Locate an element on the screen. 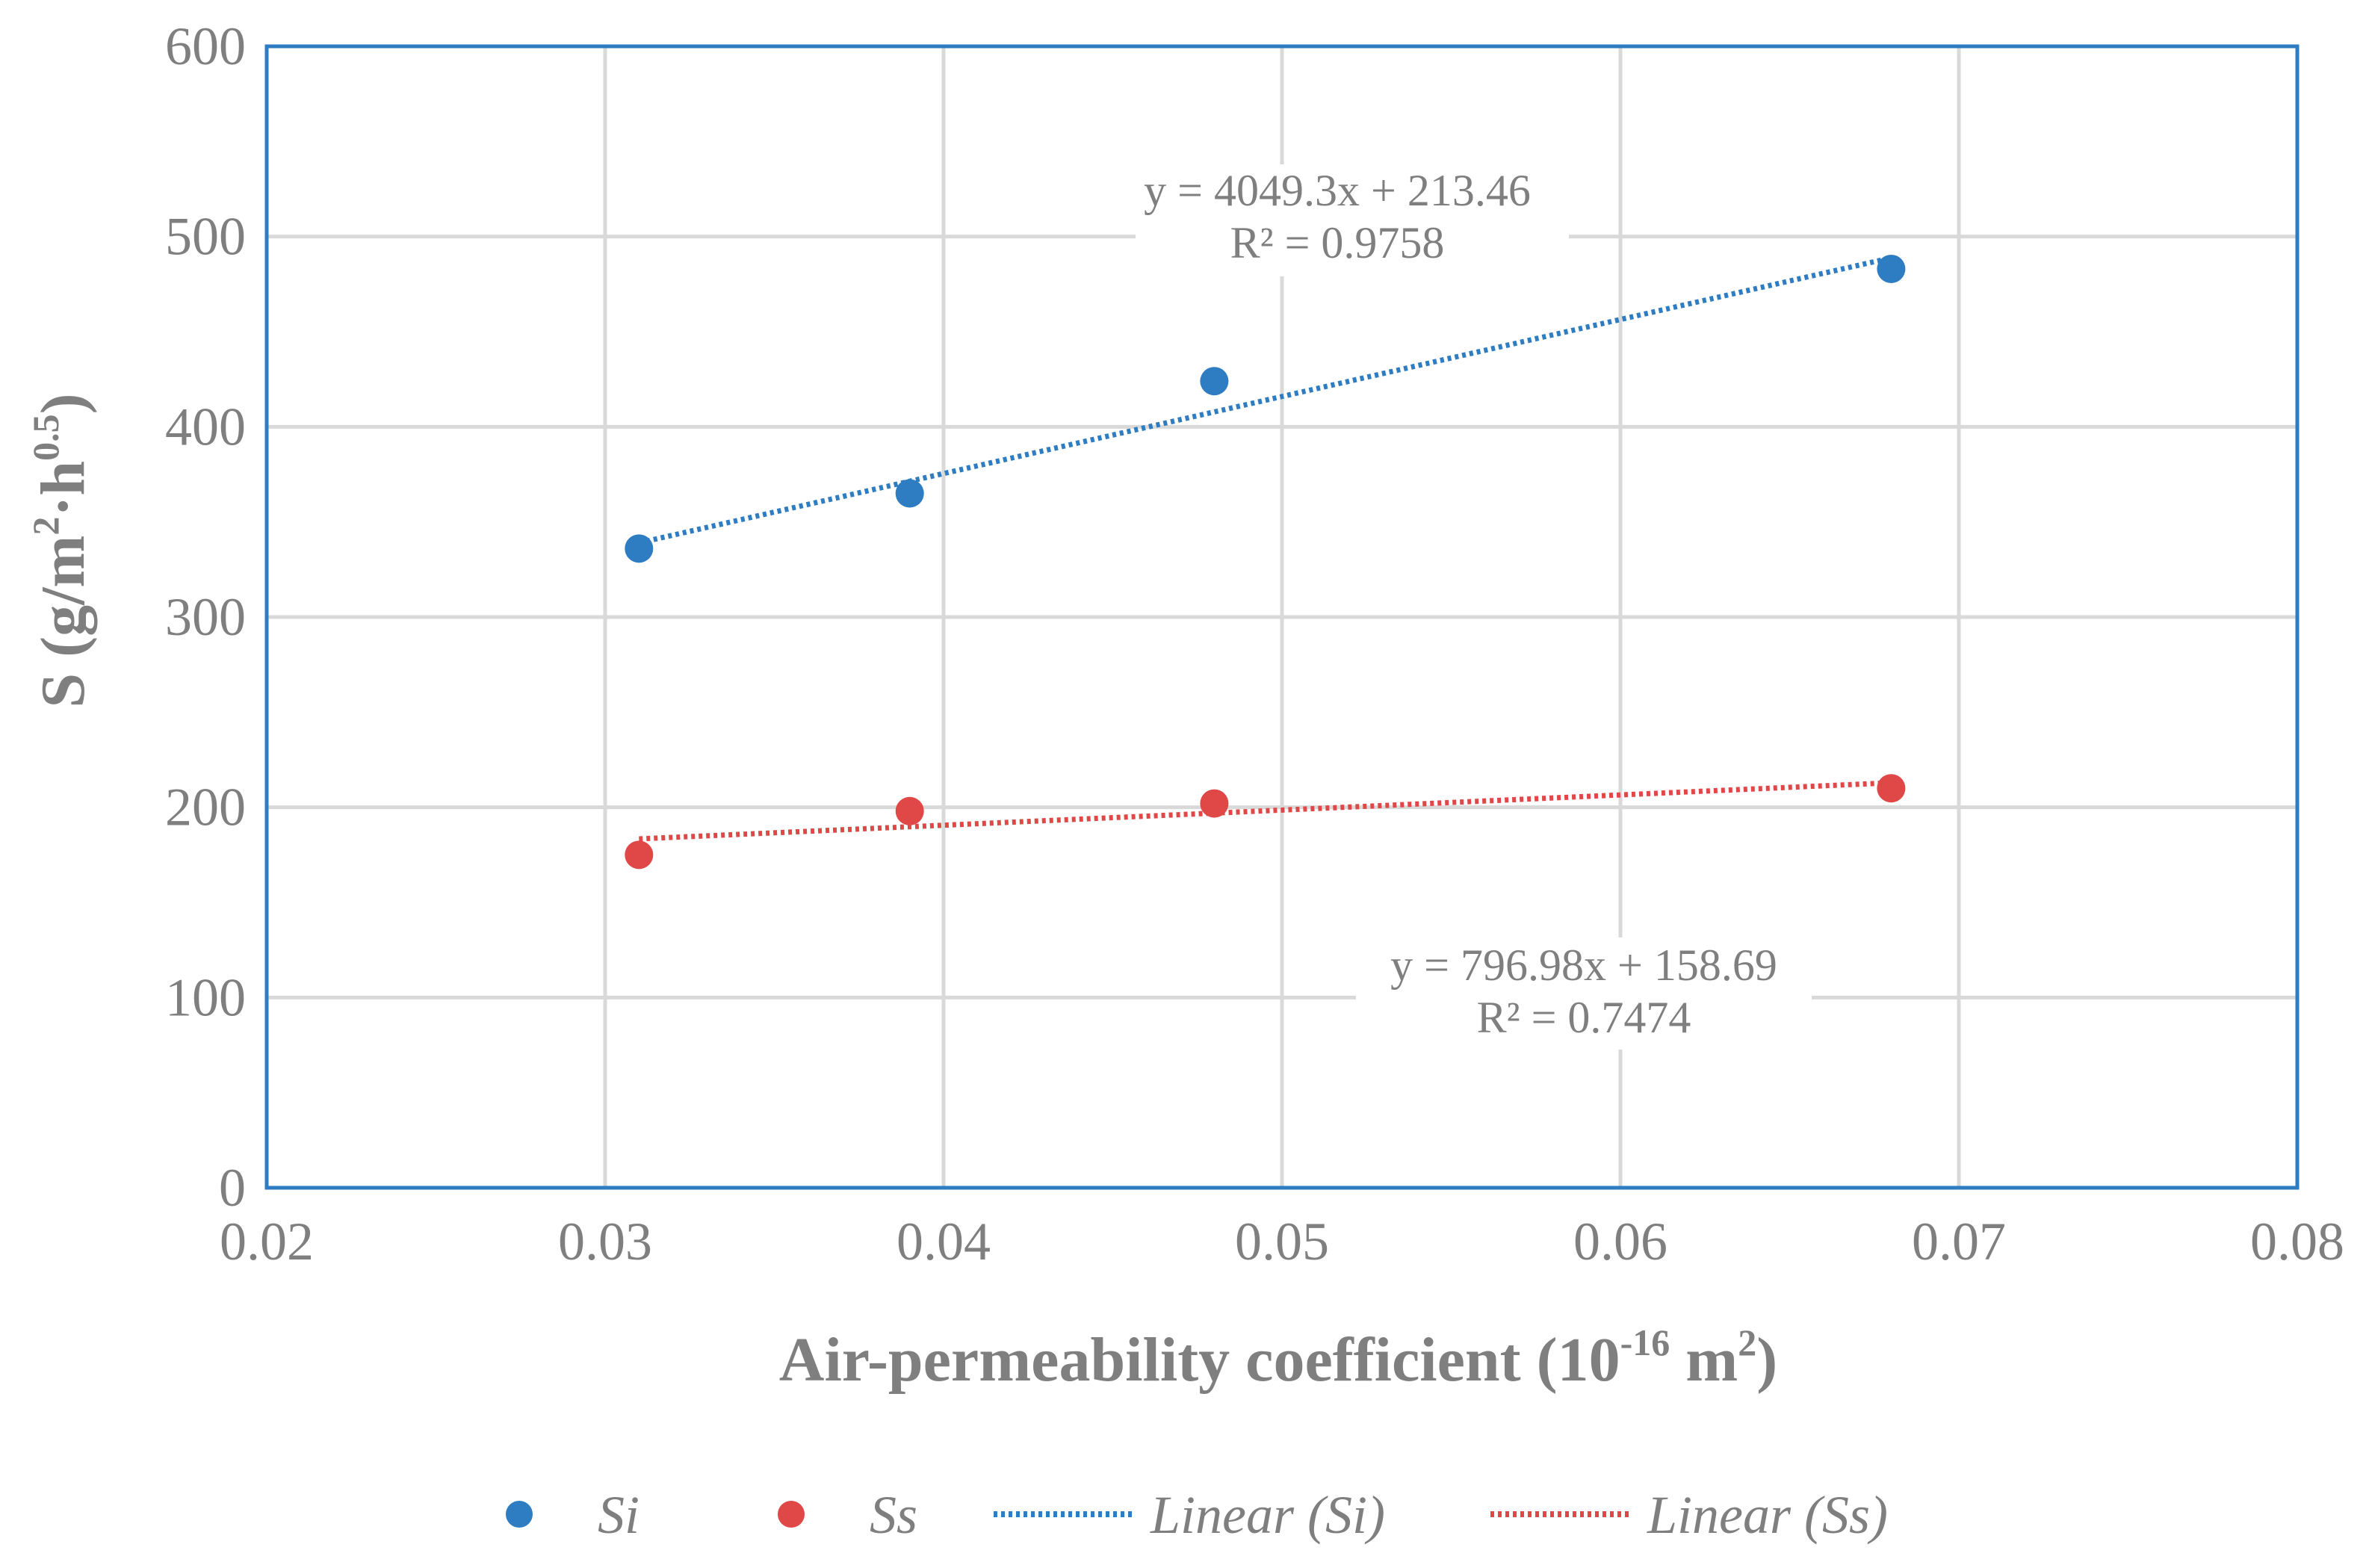 This screenshot has width=2369, height=1568. y-tick-label: 600 is located at coordinates (205, 46).